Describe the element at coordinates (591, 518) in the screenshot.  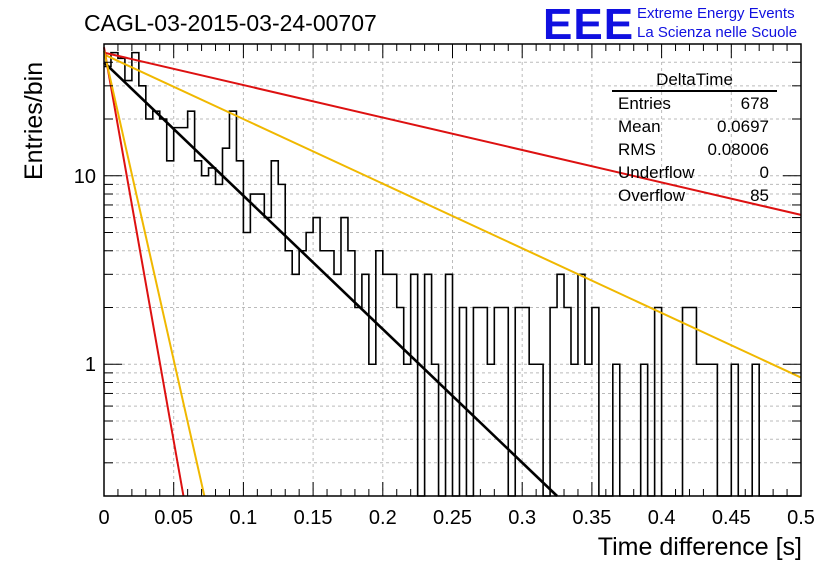
I see `x-tick-label: 0.35` at that location.